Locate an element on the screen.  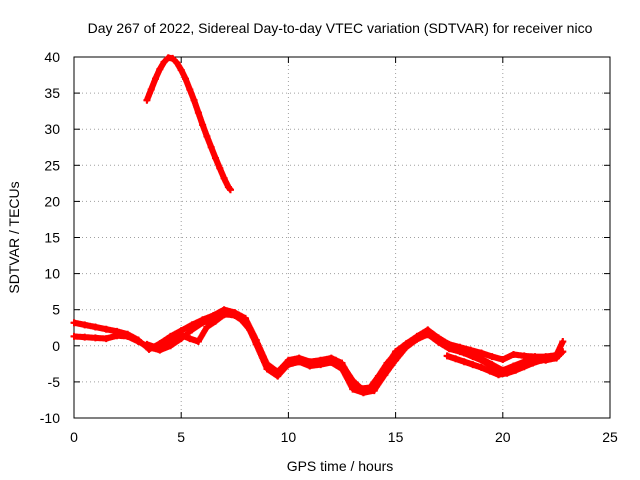
series-track-d is located at coordinates (498, 365).